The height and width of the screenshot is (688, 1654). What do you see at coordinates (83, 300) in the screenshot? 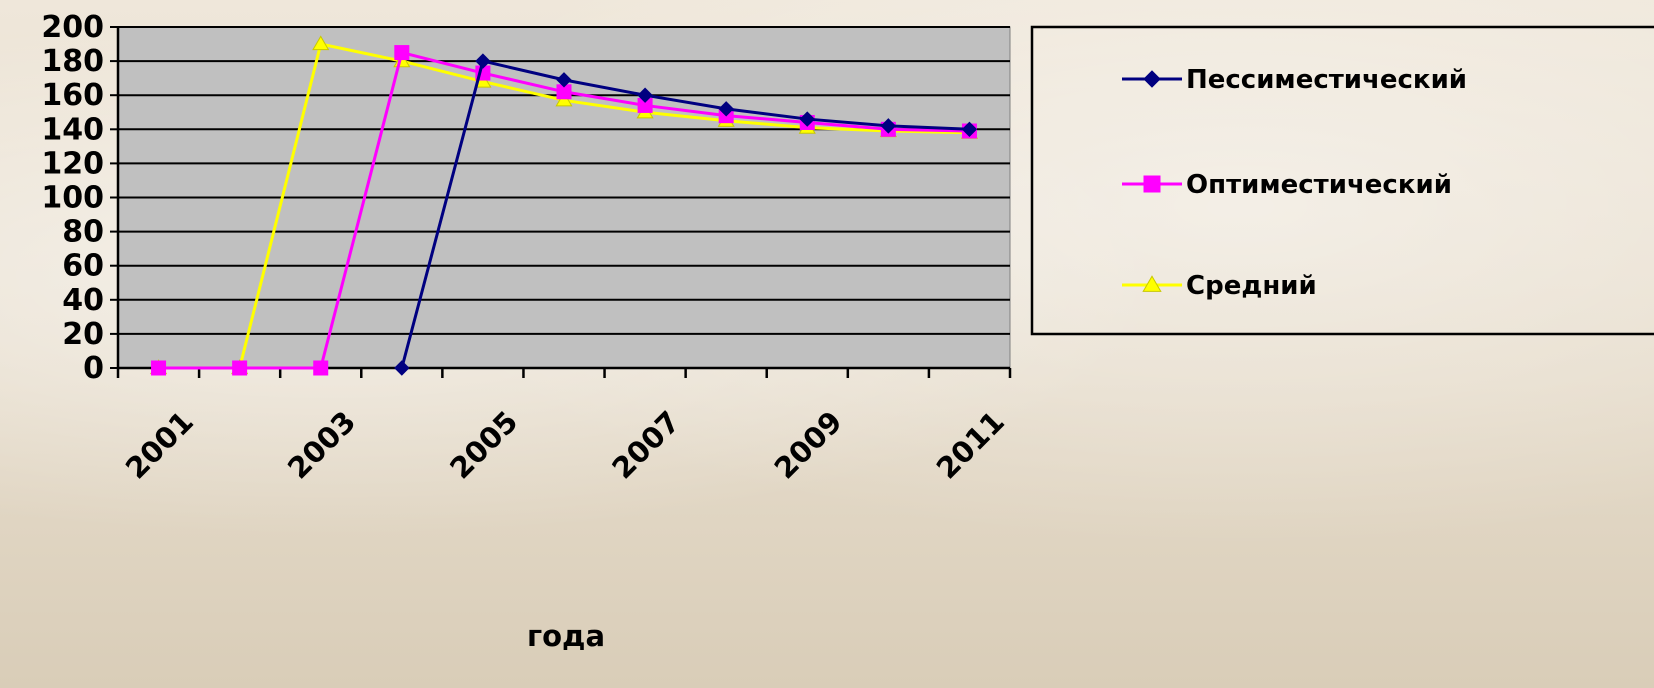
I see `y-tick-label: 40` at bounding box center [83, 300].